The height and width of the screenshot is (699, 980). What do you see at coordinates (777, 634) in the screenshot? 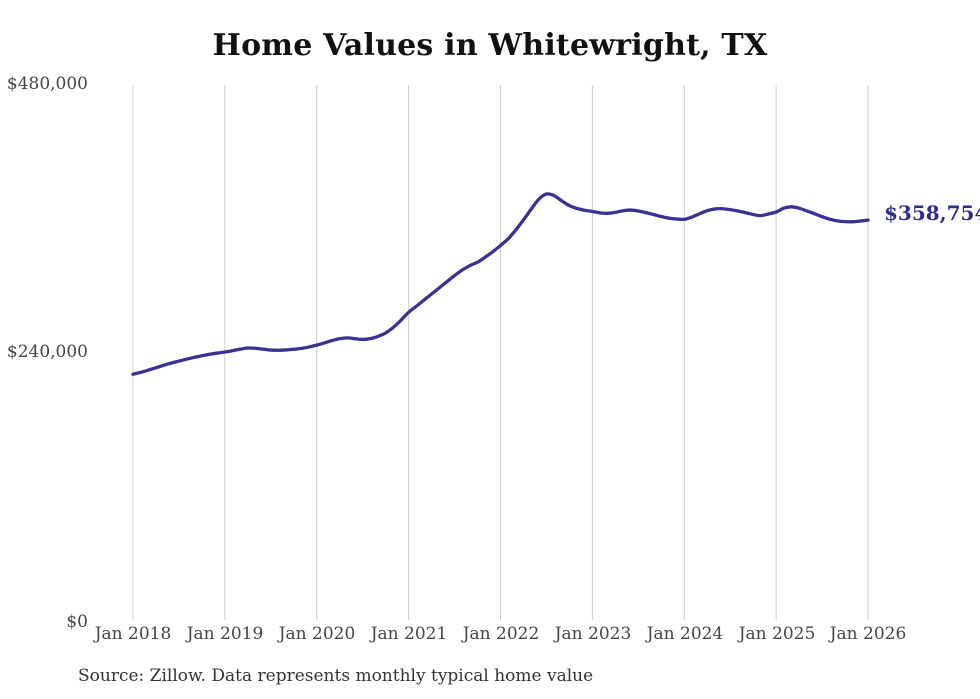
I see `x-axis-tick-jan-2025: Jan 2025` at bounding box center [777, 634].